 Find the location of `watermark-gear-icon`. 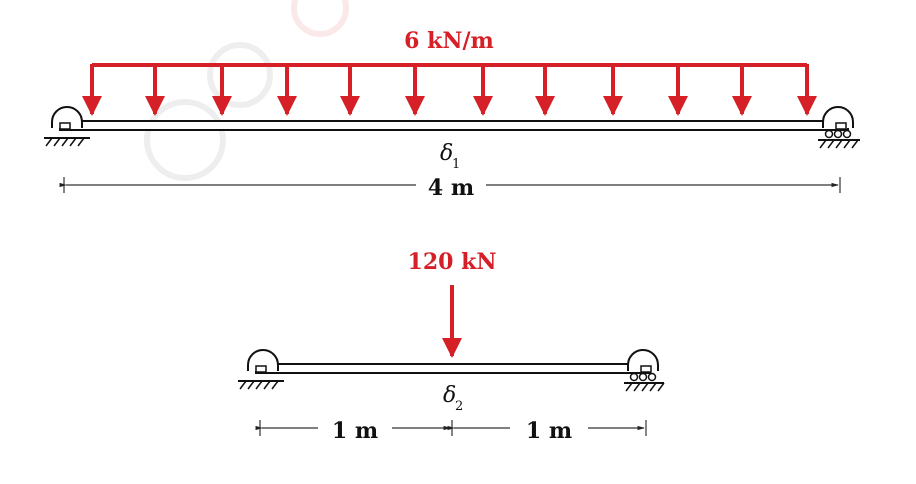

watermark-gear-icon is located at coordinates (246, 90).